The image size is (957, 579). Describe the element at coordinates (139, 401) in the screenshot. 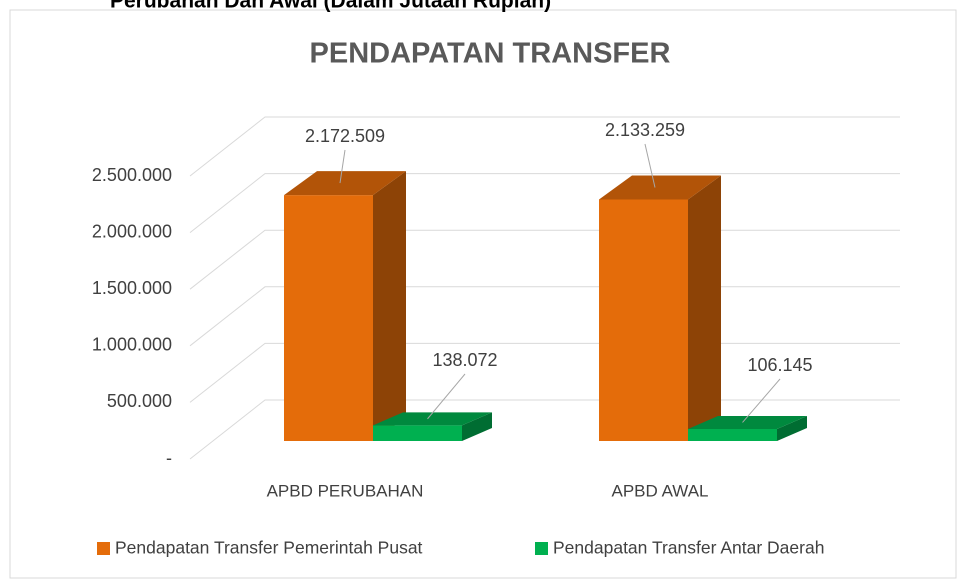

I see `y-tick-label: 500.000` at that location.